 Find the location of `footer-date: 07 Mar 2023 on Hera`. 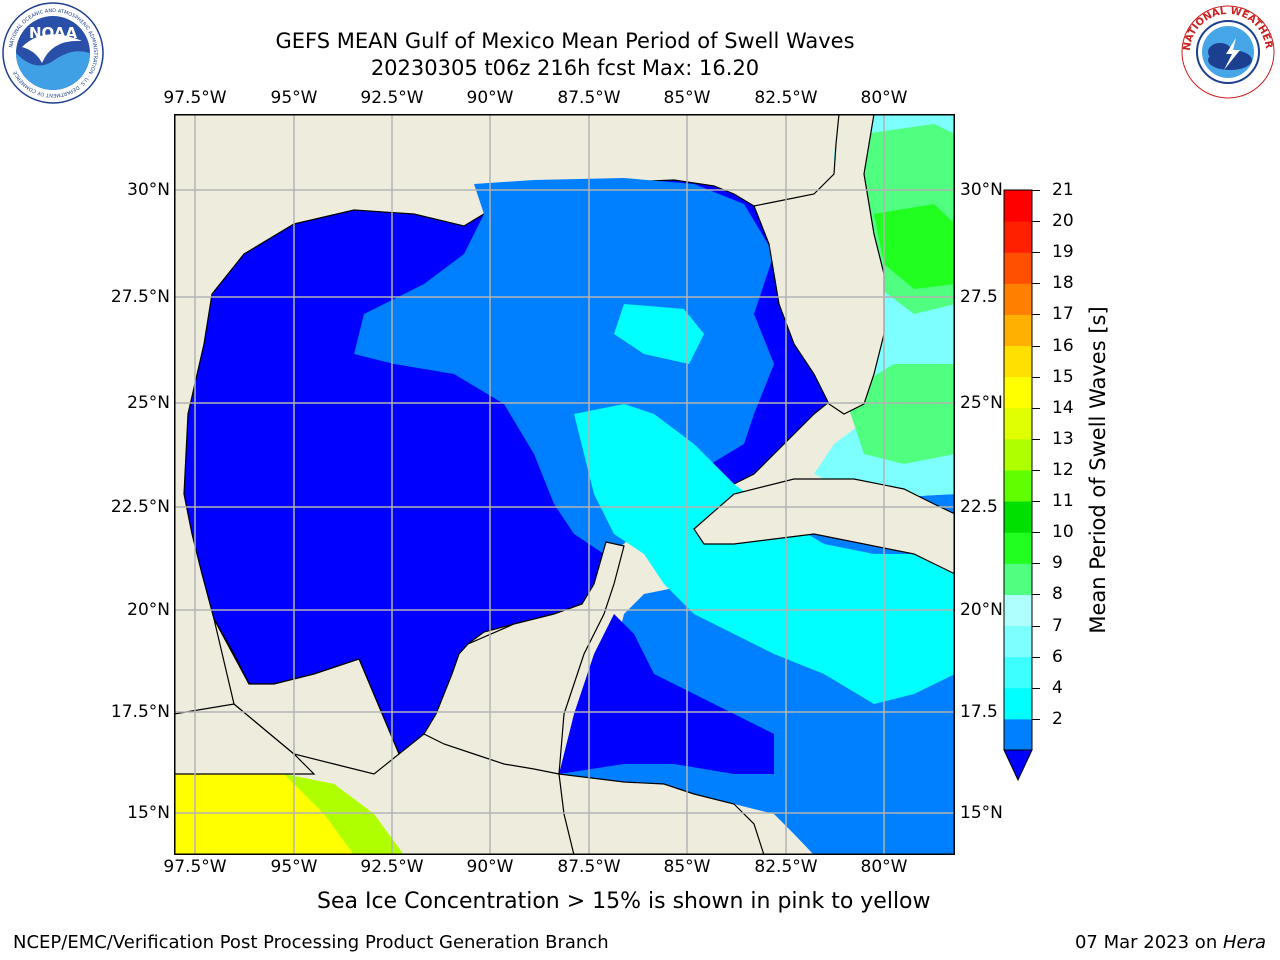

footer-date: 07 Mar 2023 on Hera is located at coordinates (1170, 942).